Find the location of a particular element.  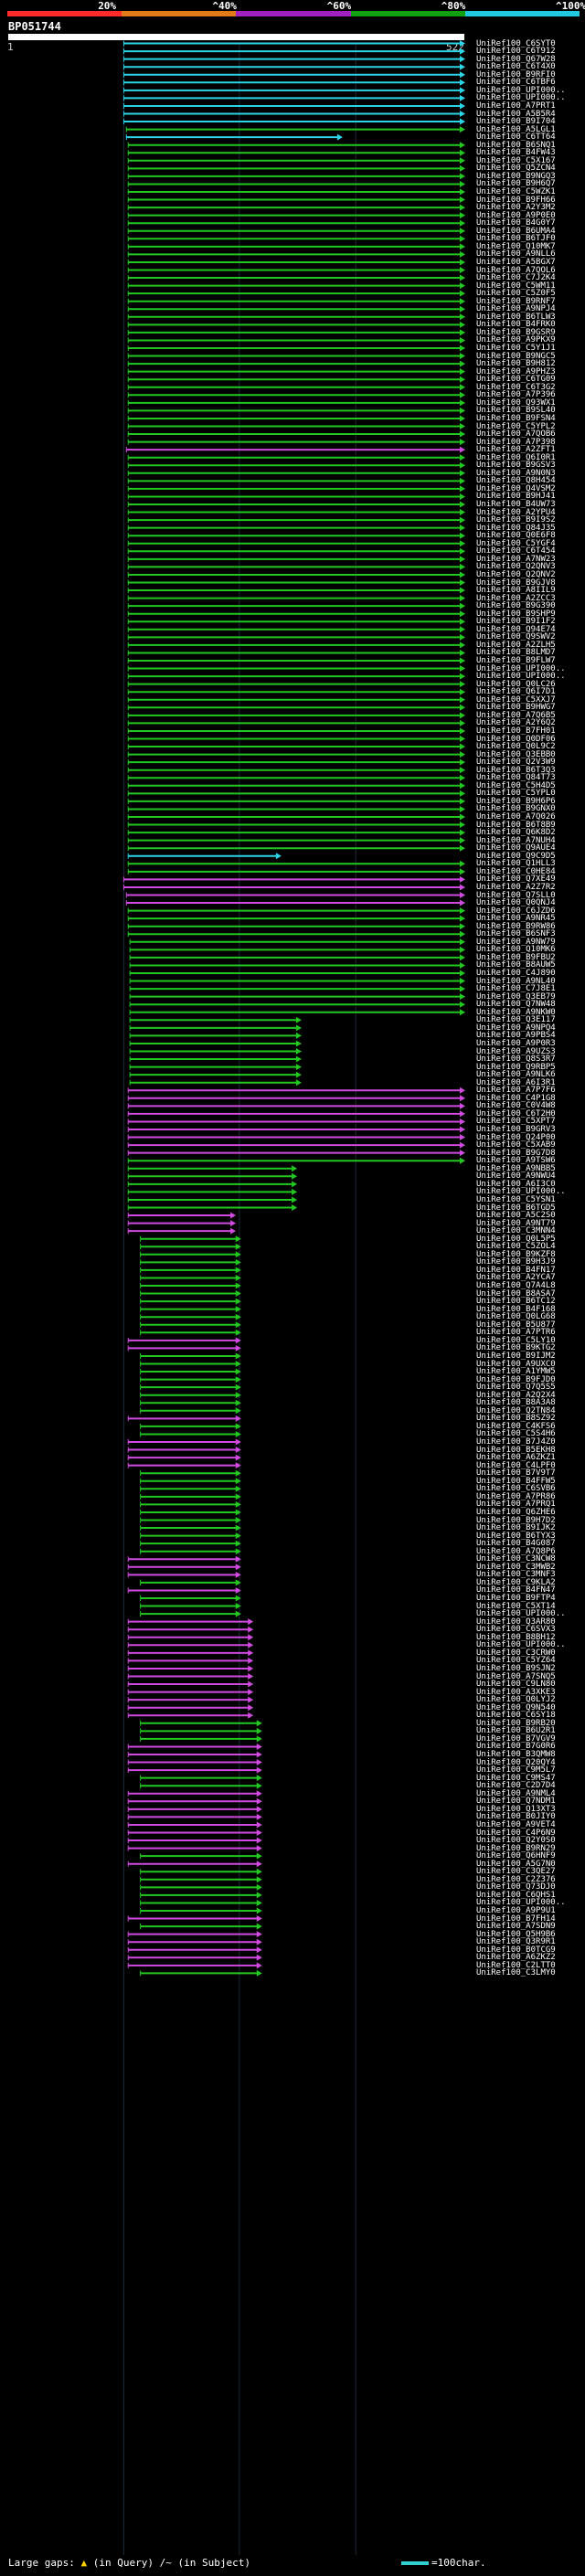

hit-label: UniRef100_B7J4Z0 is located at coordinates (516, 1442).